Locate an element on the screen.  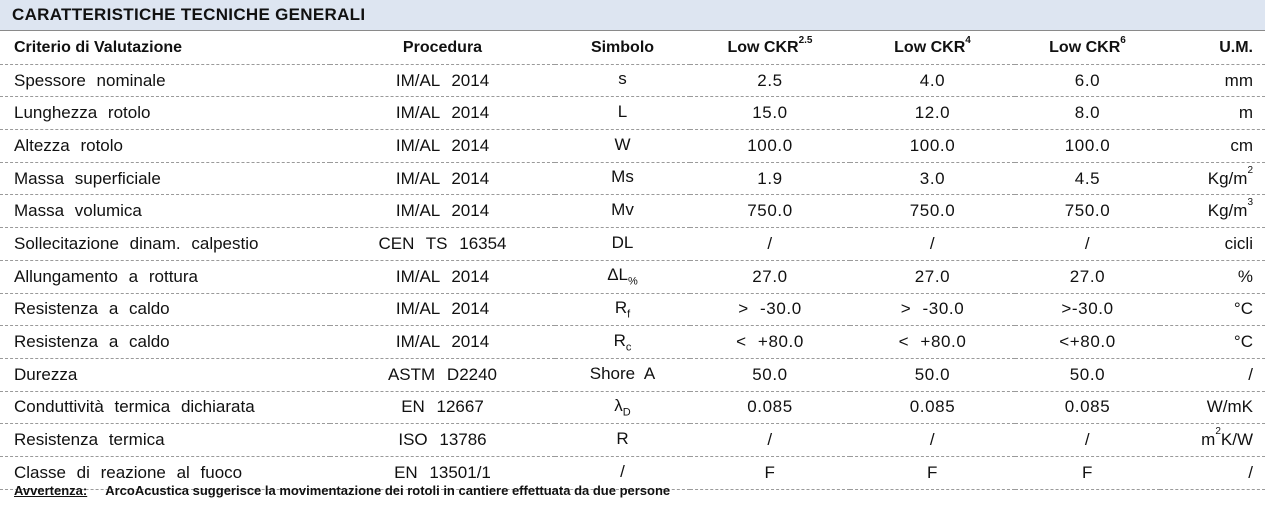
symbol-text: L is located at coordinates (622, 112).